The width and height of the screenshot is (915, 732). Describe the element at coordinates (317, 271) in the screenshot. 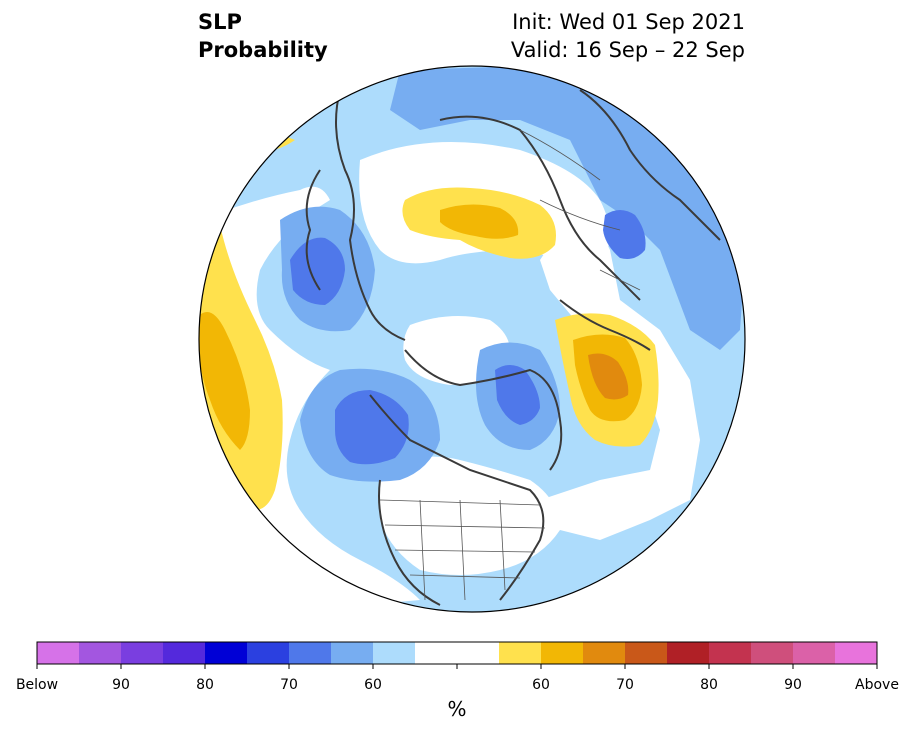

I see `field-below-70-atlantic` at that location.